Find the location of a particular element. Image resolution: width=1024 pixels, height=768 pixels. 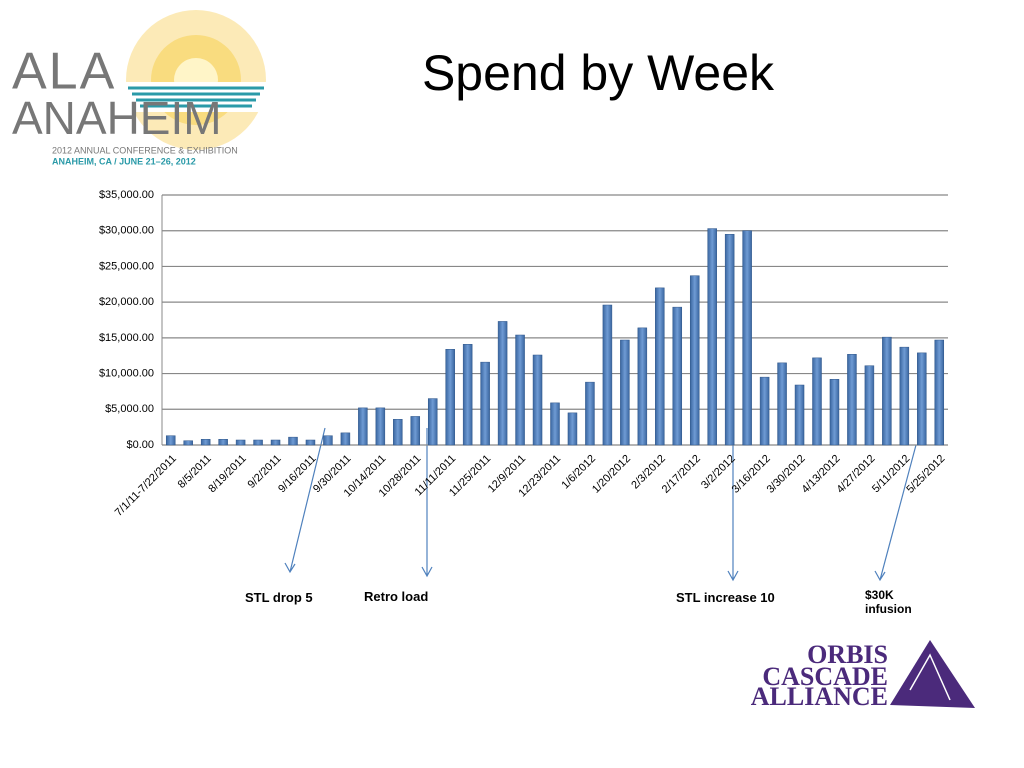

x-tick-label: 4/27/2012 is located at coordinates (855, 474).